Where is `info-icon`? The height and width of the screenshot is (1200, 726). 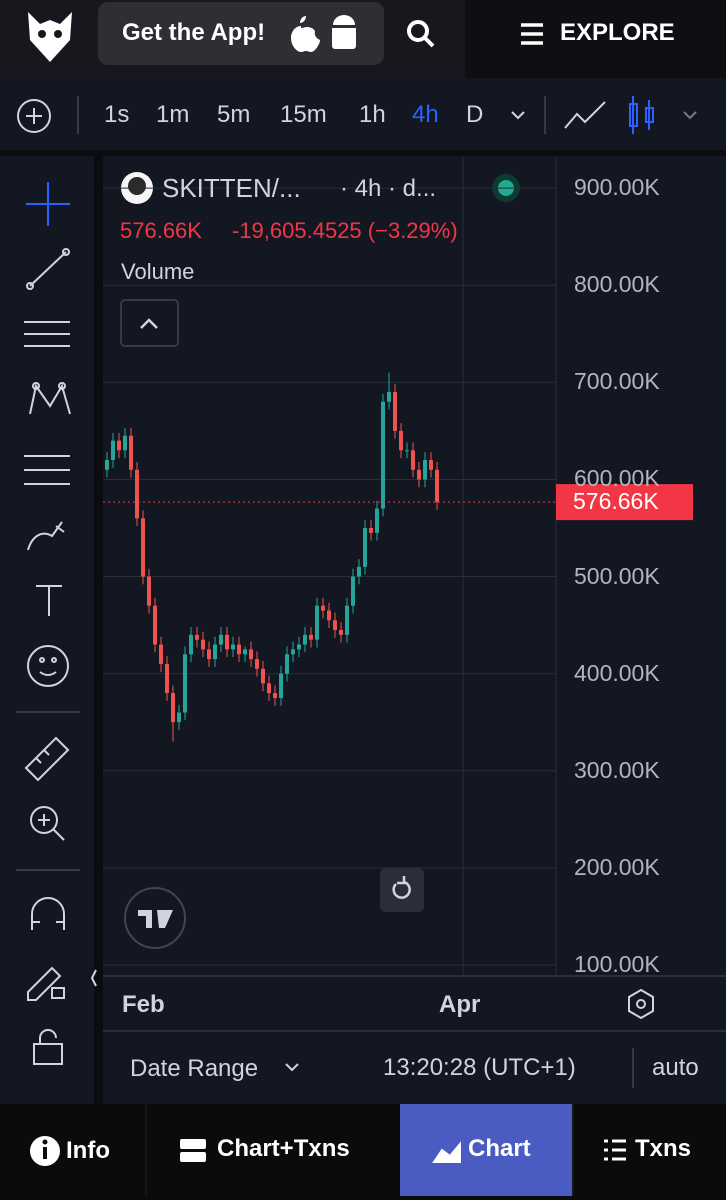 info-icon is located at coordinates (45, 1142).